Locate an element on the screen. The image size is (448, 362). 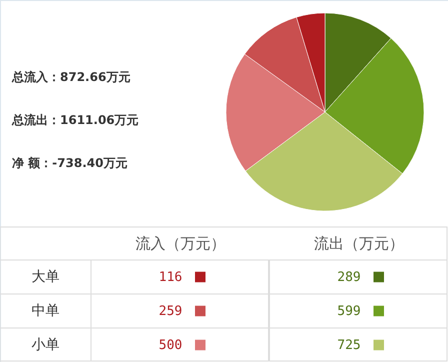
text: 总流入：872.66万元 is located at coordinates (70, 77).